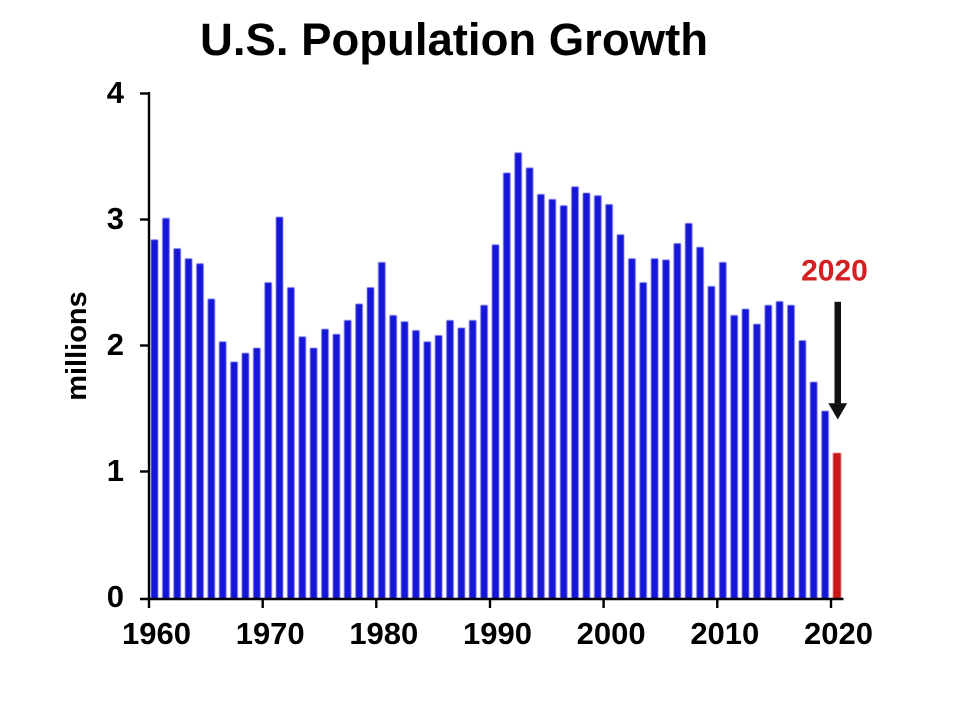 This screenshot has height=705, width=960. I want to click on svg-text: 2000, so click(611, 633).